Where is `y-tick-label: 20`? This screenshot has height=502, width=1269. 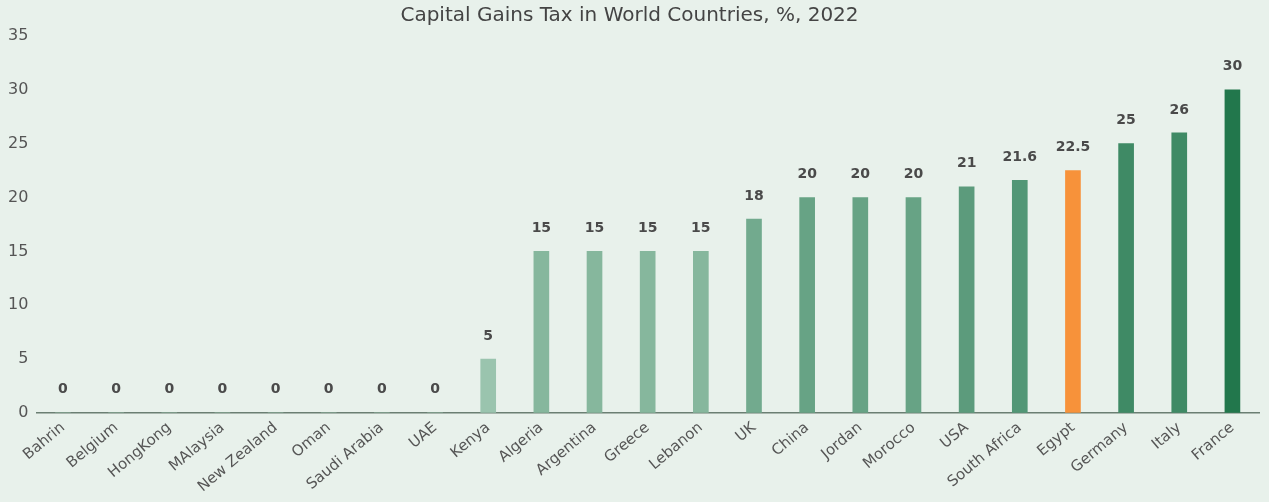 y-tick-label: 20 is located at coordinates (18, 196).